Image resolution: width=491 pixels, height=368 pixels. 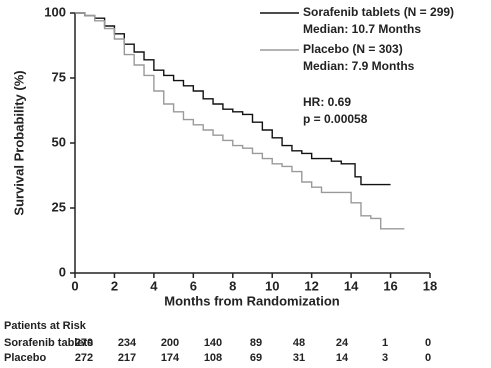 I want to click on y-tick-label: 100, so click(x=55, y=11).